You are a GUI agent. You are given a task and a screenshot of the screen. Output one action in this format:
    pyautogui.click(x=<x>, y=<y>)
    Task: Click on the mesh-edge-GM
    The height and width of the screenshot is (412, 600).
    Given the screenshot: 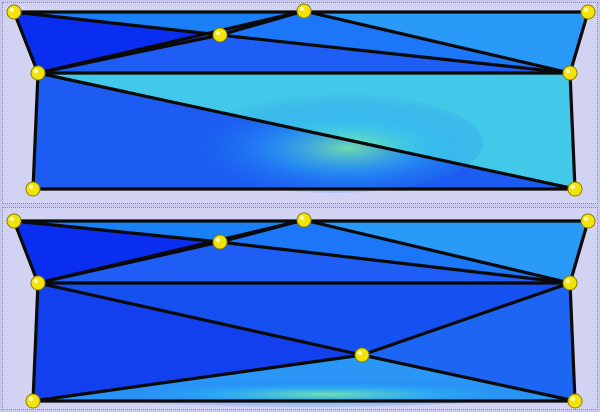 What is the action you would take?
    pyautogui.click(x=197, y=378)
    